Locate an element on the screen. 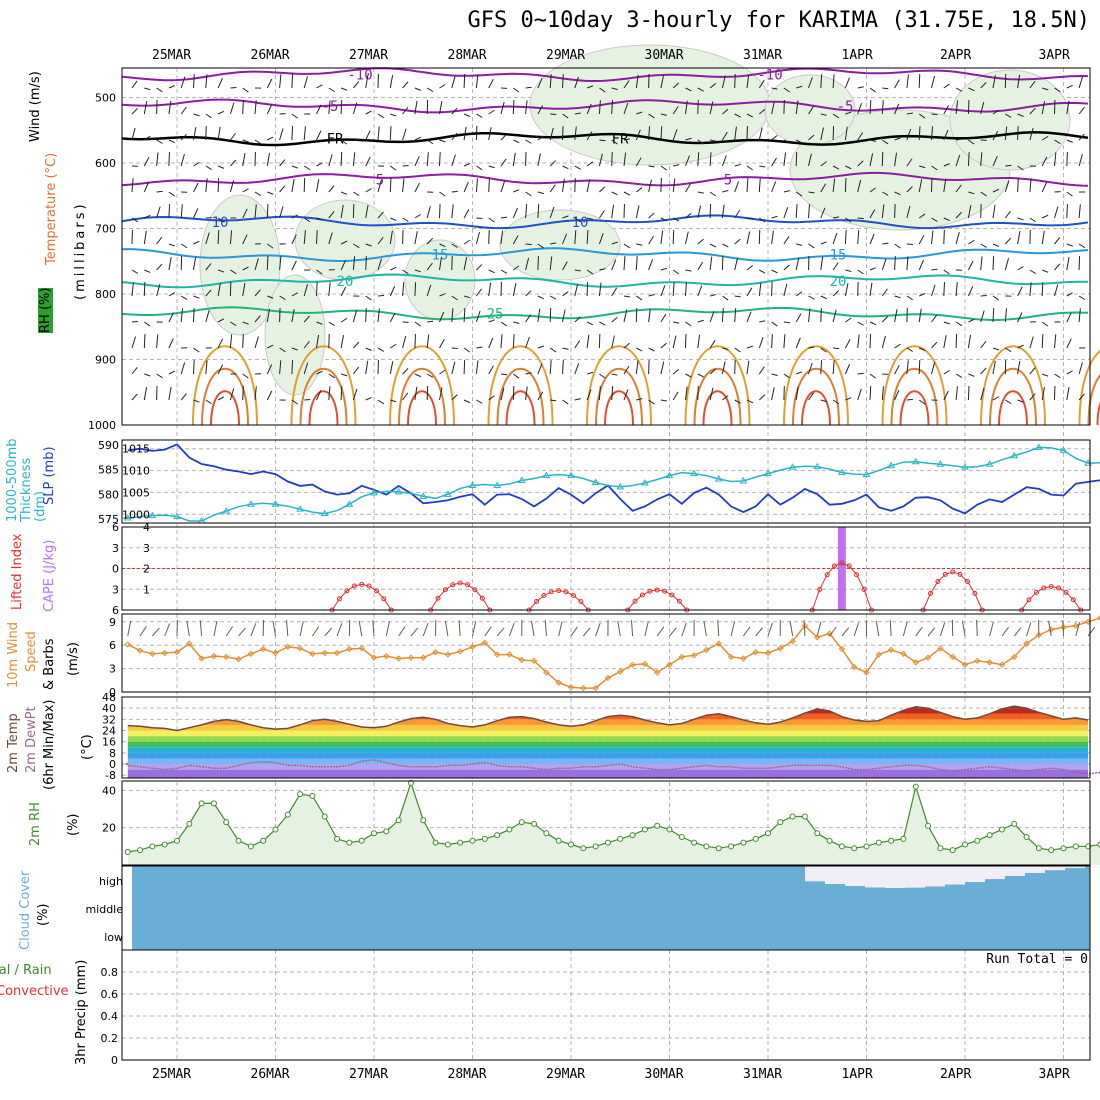 The width and height of the screenshot is (1100, 1100). precip-tick: 0.4 is located at coordinates (110, 1016).